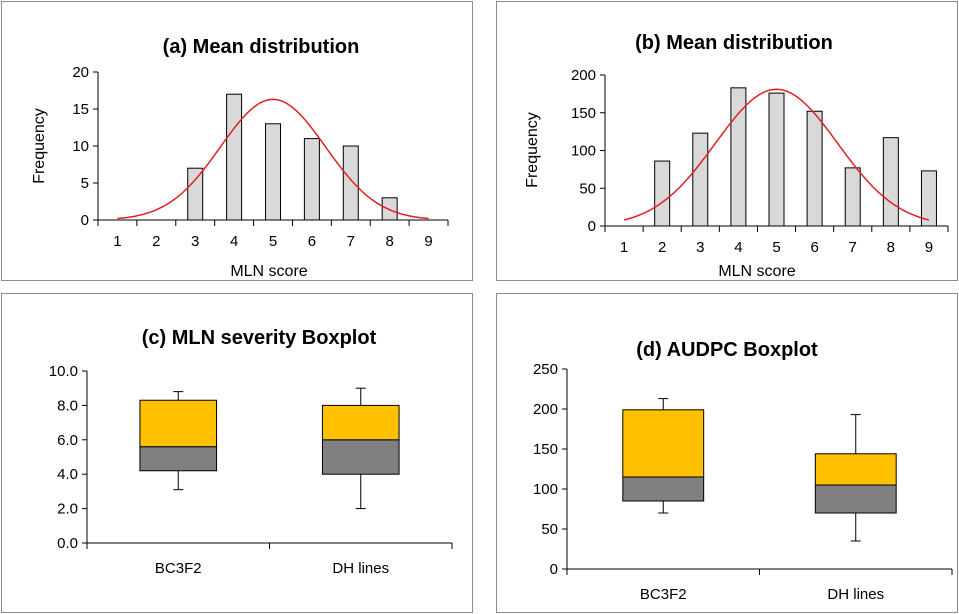 The height and width of the screenshot is (614, 959). What do you see at coordinates (532, 150) in the screenshot?
I see `chart-b-ylabel: Frequency` at bounding box center [532, 150].